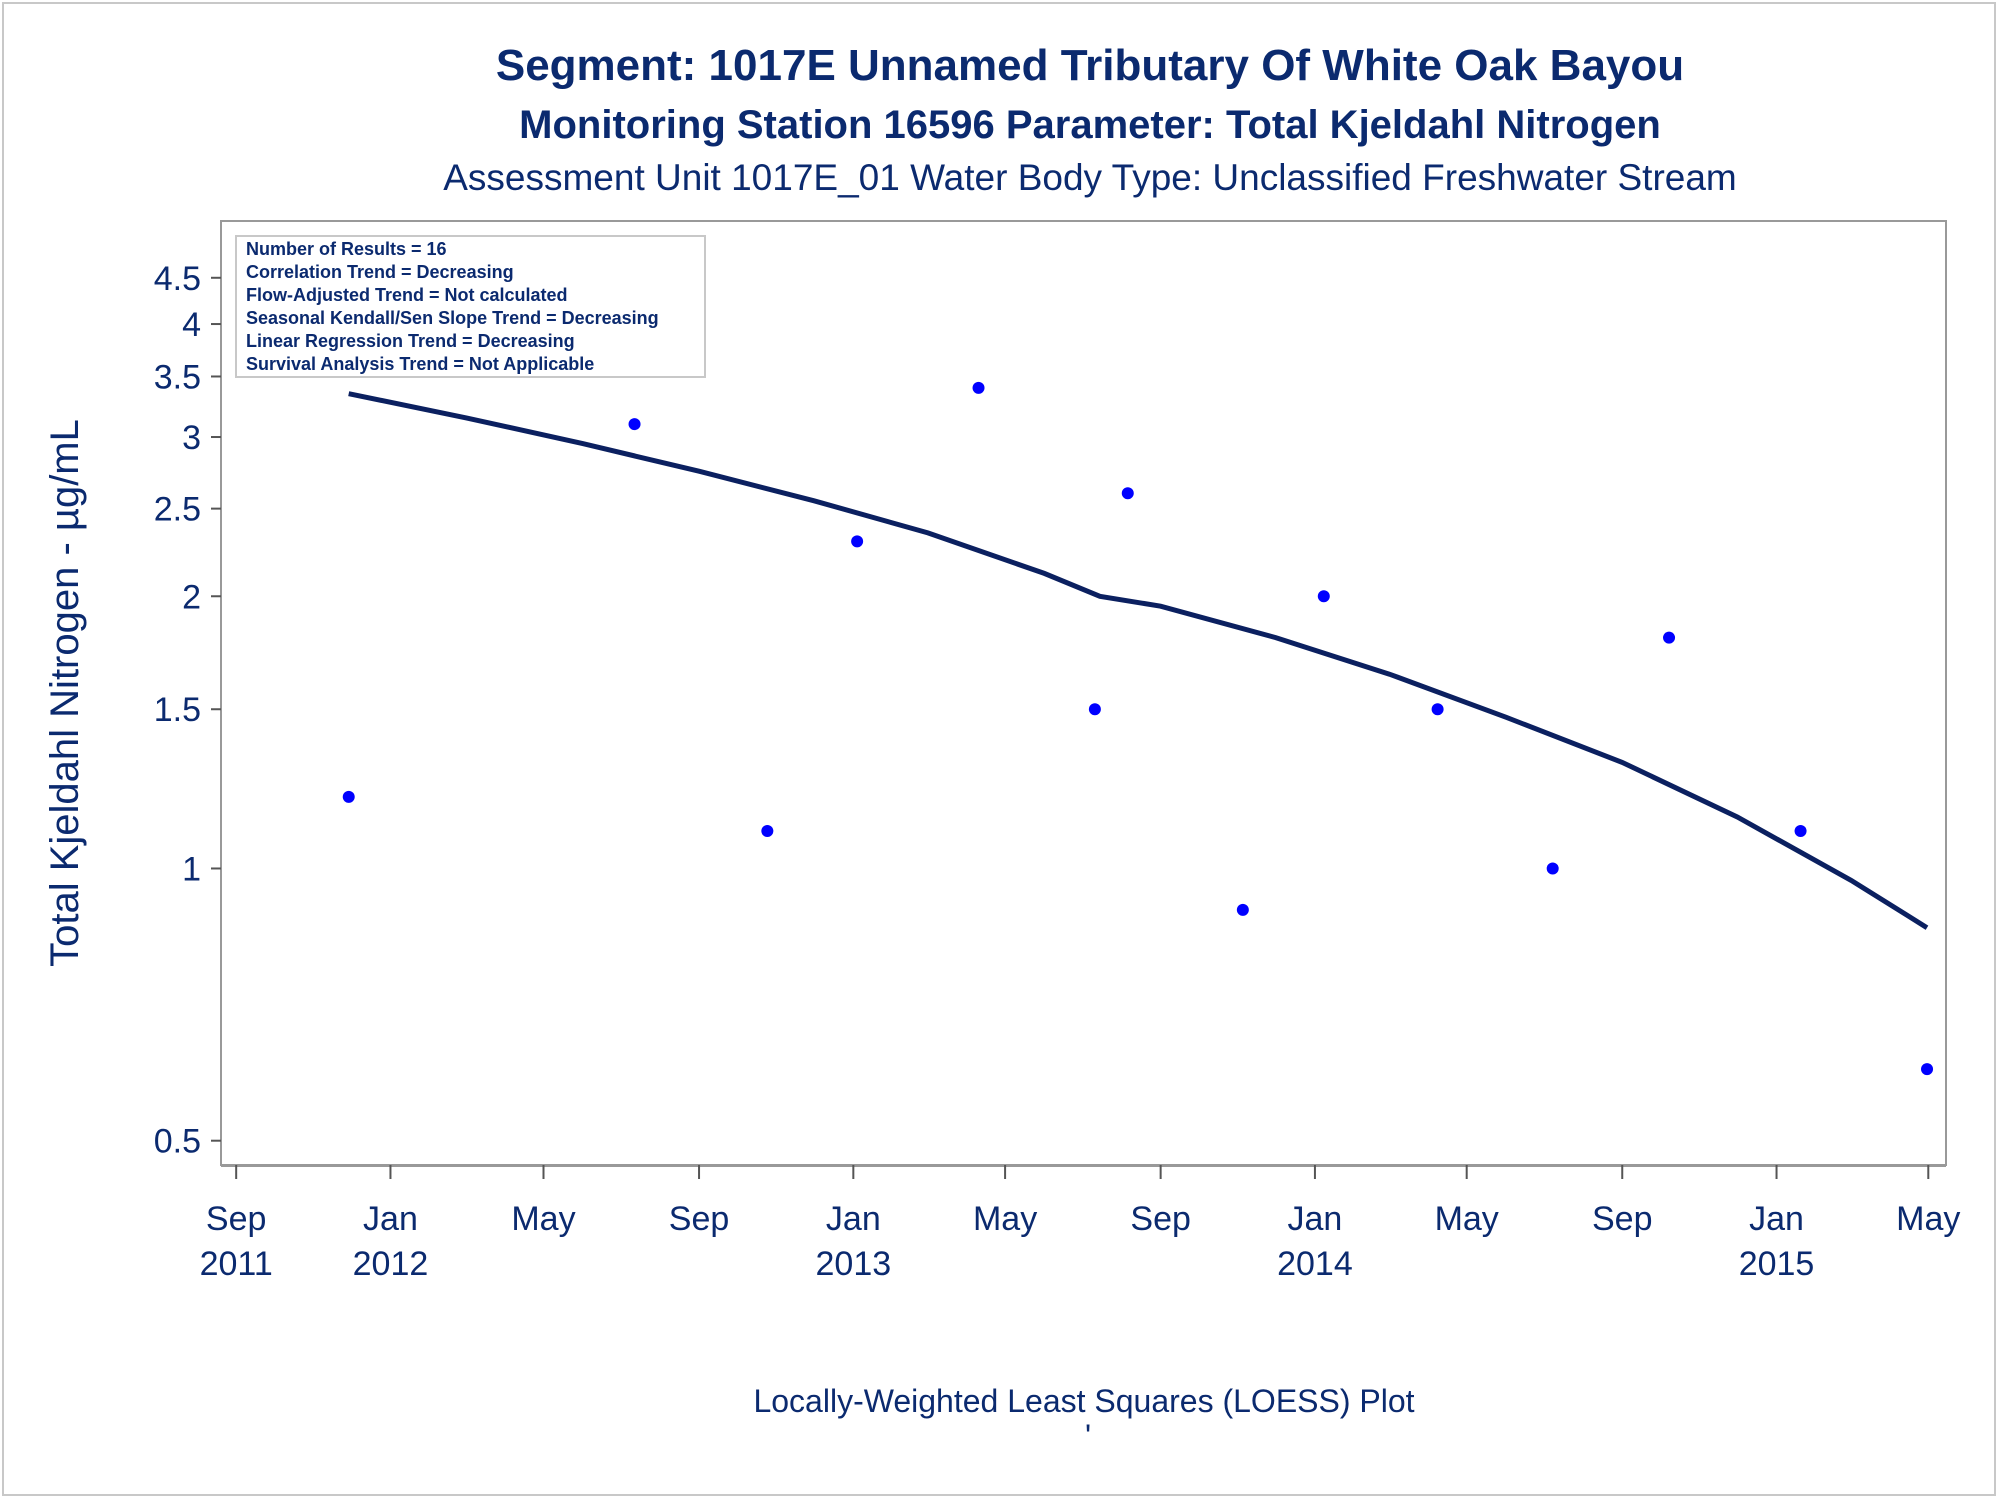 The height and width of the screenshot is (1500, 2000). What do you see at coordinates (1088, 1436) in the screenshot?
I see `footnote-mark: '` at bounding box center [1088, 1436].